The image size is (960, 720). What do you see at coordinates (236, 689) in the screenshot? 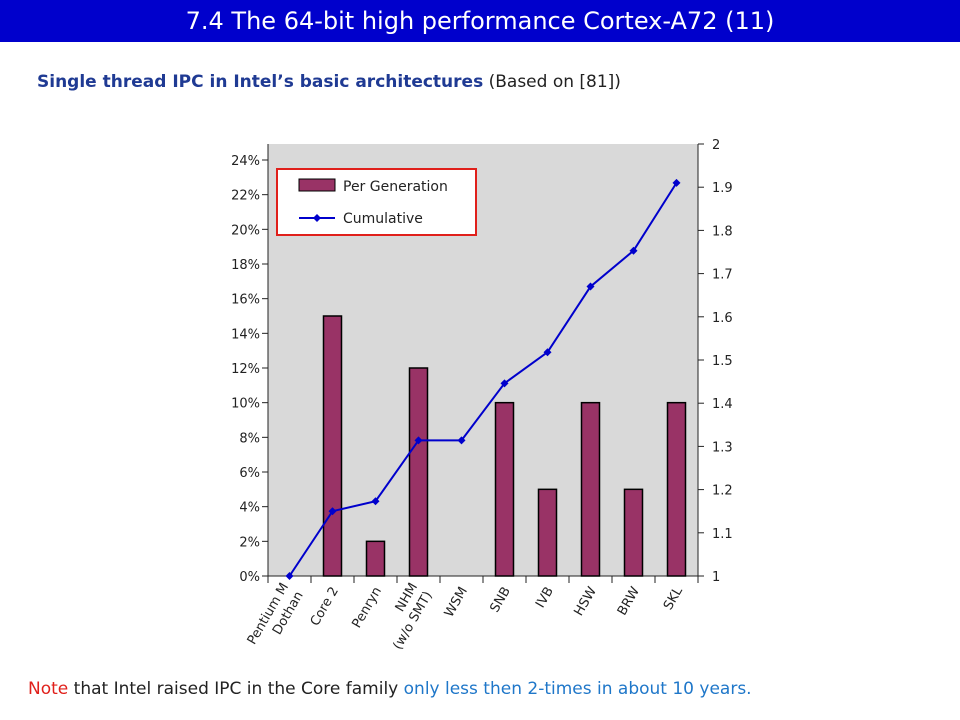
I see `note-text: that Intel raised IPC in the Core family` at bounding box center [236, 689].